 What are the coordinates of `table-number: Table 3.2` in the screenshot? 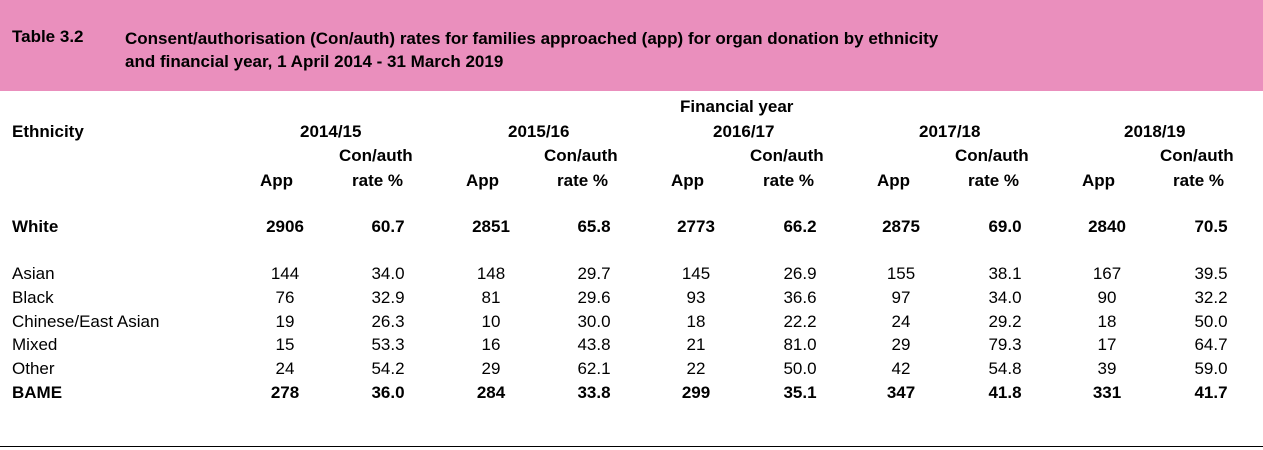 It's located at (48, 36).